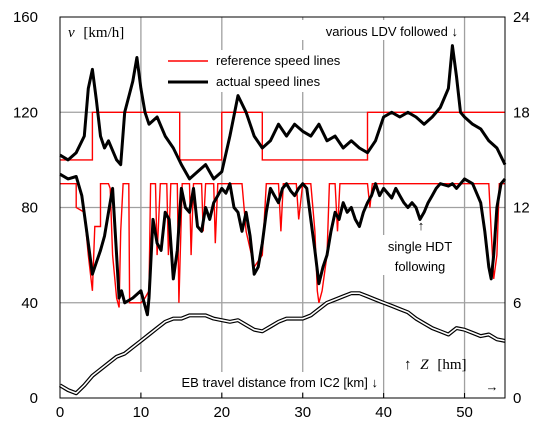 This screenshot has width=550, height=436. Describe the element at coordinates (521, 208) in the screenshot. I see `y-right-tick-label: 12` at that location.